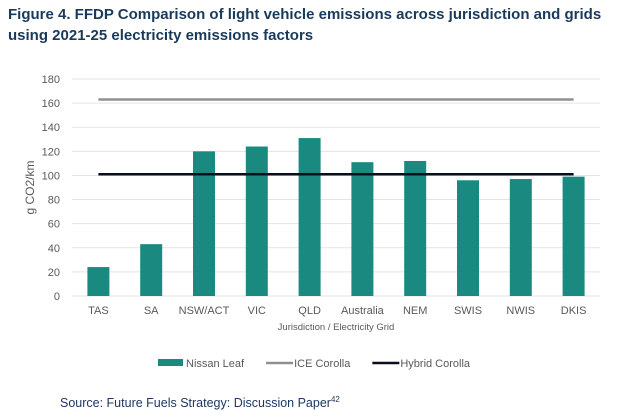 The width and height of the screenshot is (640, 420). What do you see at coordinates (151, 311) in the screenshot?
I see `x-tick-label: SA` at bounding box center [151, 311].